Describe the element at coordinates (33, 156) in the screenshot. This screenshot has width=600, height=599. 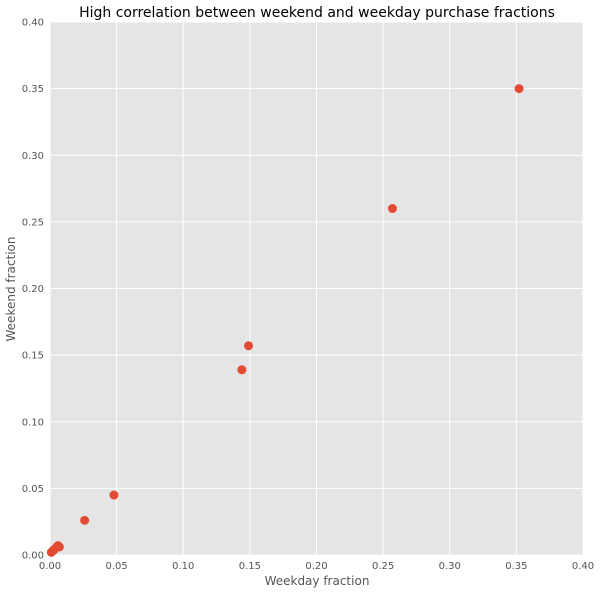
I see `y-tick-label: 0.30` at that location.